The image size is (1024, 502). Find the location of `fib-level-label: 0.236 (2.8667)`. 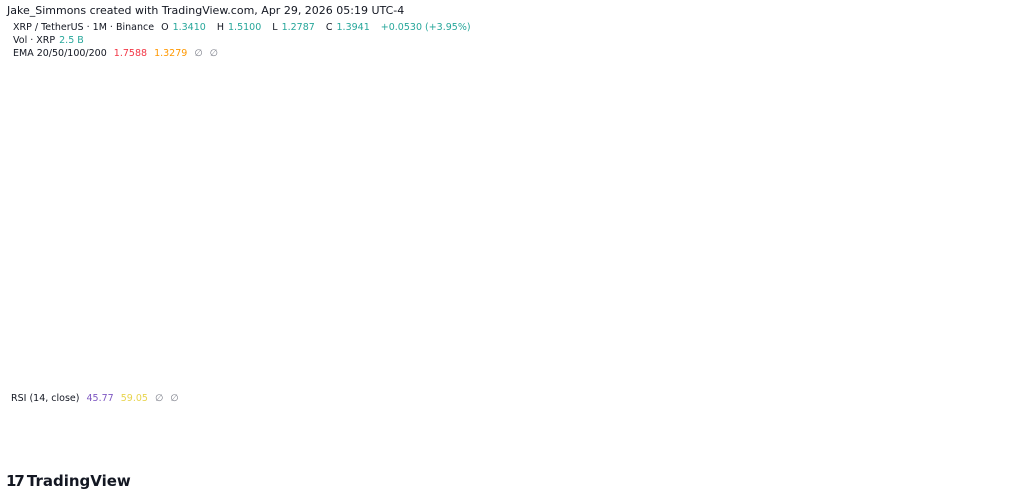

fib-level-label: 0.236 (2.8667) is located at coordinates (863, 76).